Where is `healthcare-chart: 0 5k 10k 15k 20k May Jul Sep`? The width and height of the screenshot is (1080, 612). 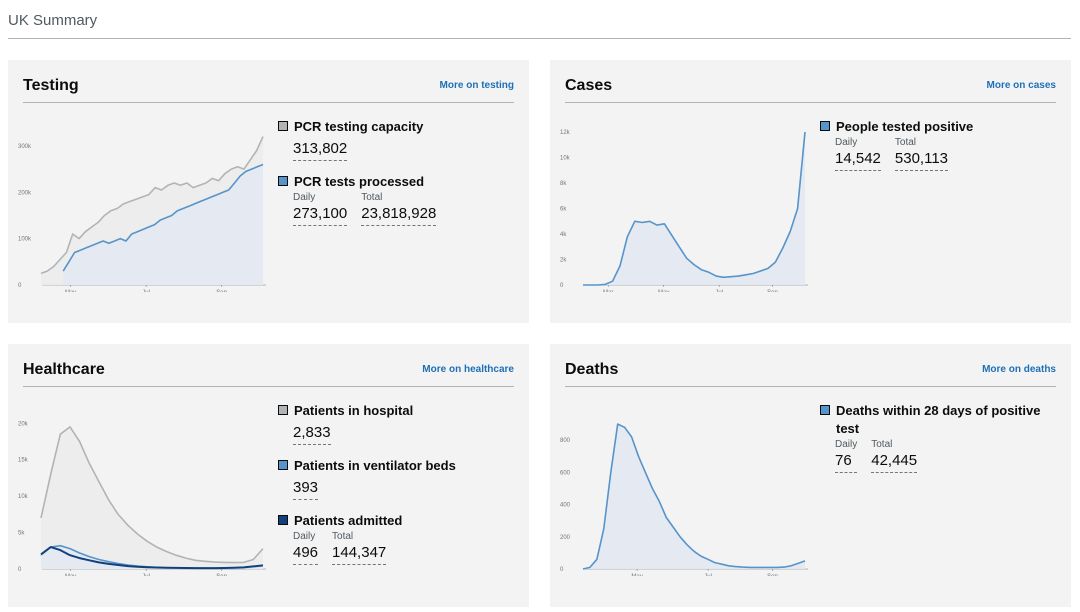 healthcare-chart: 0 5k 10k 15k 20k May Jul Sep is located at coordinates (142, 498).